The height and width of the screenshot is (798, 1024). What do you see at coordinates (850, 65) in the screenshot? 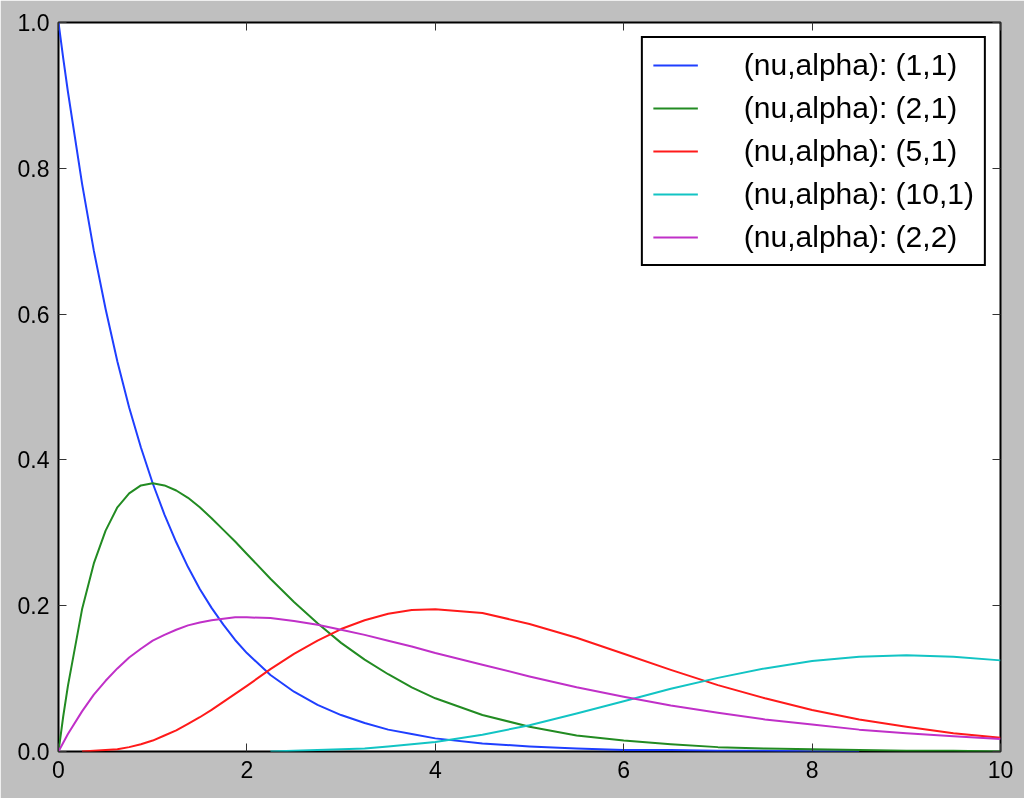
I see `legend-label: (nu,alpha): (1,1)` at bounding box center [850, 65].